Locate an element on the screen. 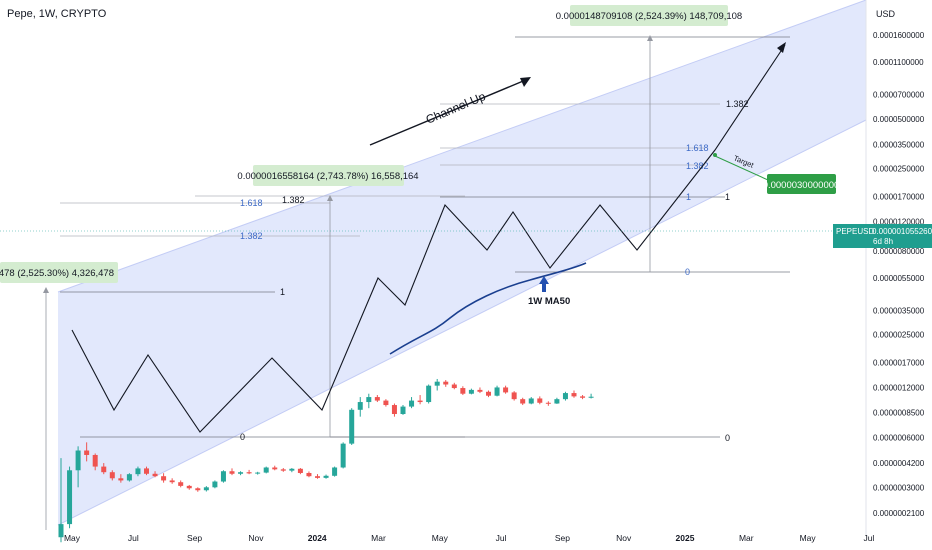 Image resolution: width=932 pixels, height=550 pixels. currency-label: USD is located at coordinates (886, 14).